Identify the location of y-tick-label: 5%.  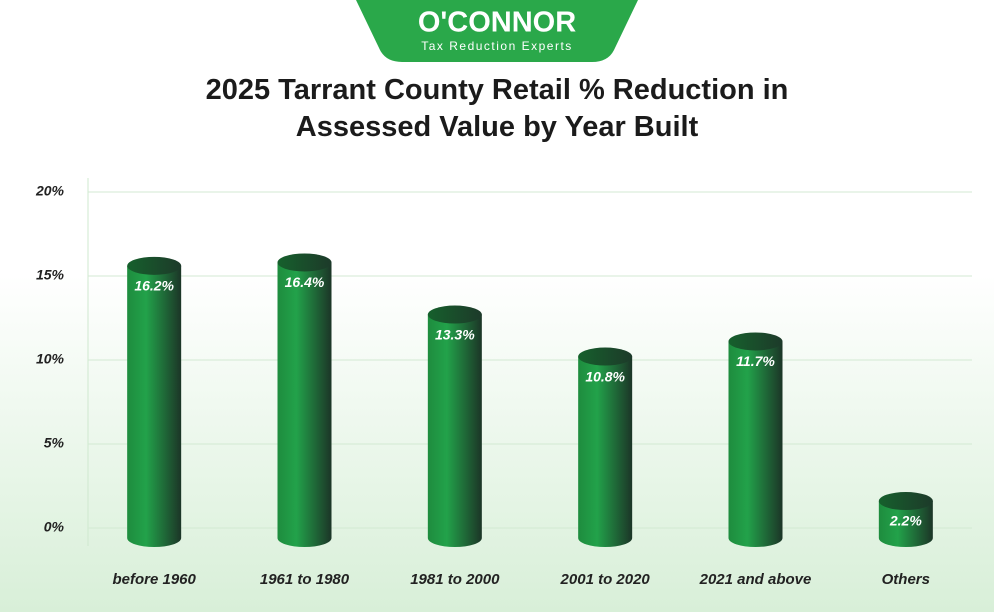
(54, 443).